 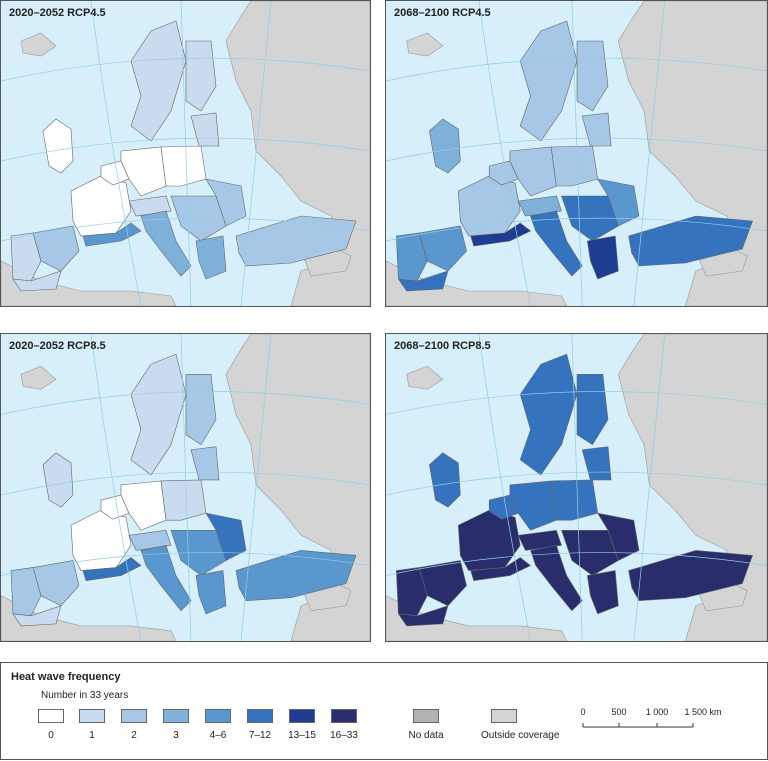 I want to click on legend-outside-coverage: Outside coverage, so click(x=520, y=725).